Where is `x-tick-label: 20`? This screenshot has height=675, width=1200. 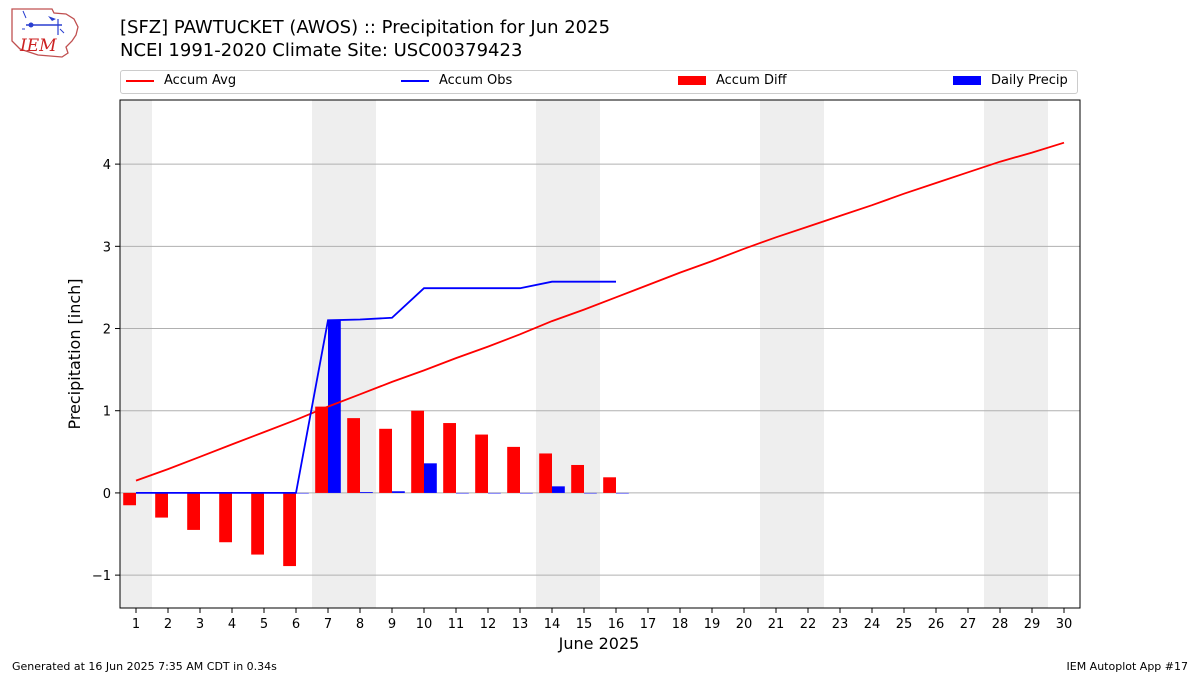 x-tick-label: 20 is located at coordinates (744, 624).